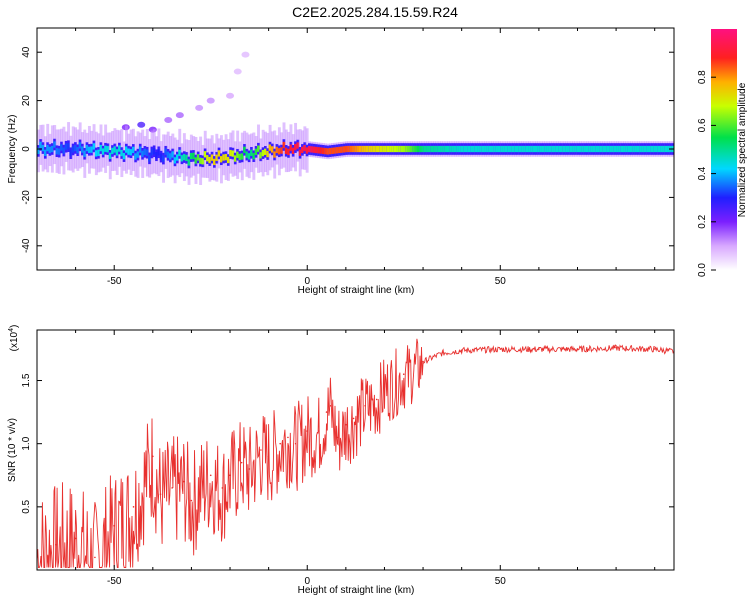 The height and width of the screenshot is (600, 750). What do you see at coordinates (12, 450) in the screenshot?
I see `snr-y-label: SNR (10 * v/v)` at bounding box center [12, 450].